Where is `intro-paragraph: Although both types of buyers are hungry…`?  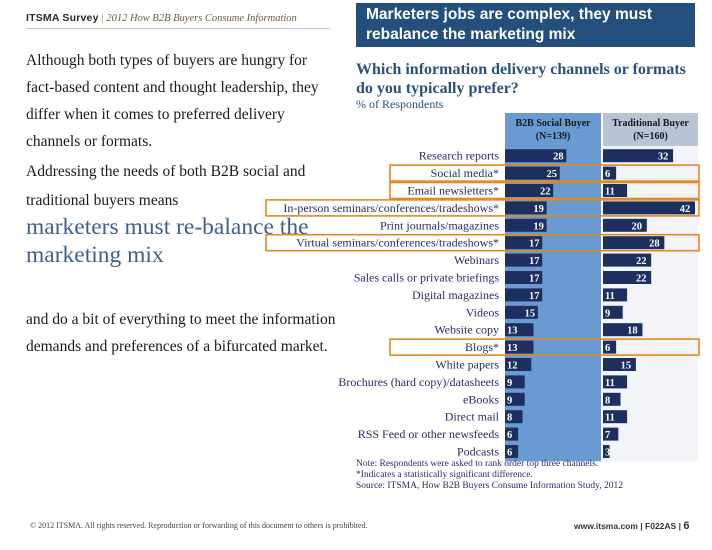
intro-paragraph: Although both types of buyers are hungry… is located at coordinates (172, 101).